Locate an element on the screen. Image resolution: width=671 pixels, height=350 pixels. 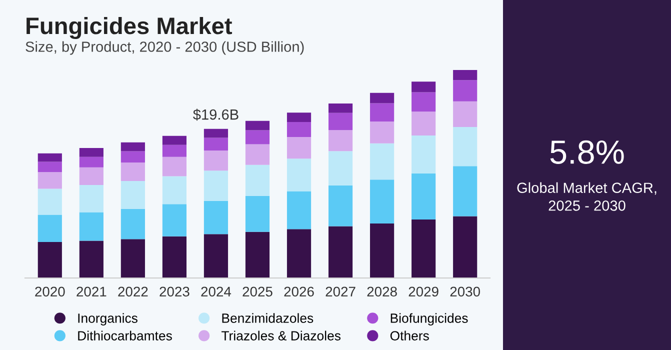
x-tick-label: 2029 is located at coordinates (423, 291).